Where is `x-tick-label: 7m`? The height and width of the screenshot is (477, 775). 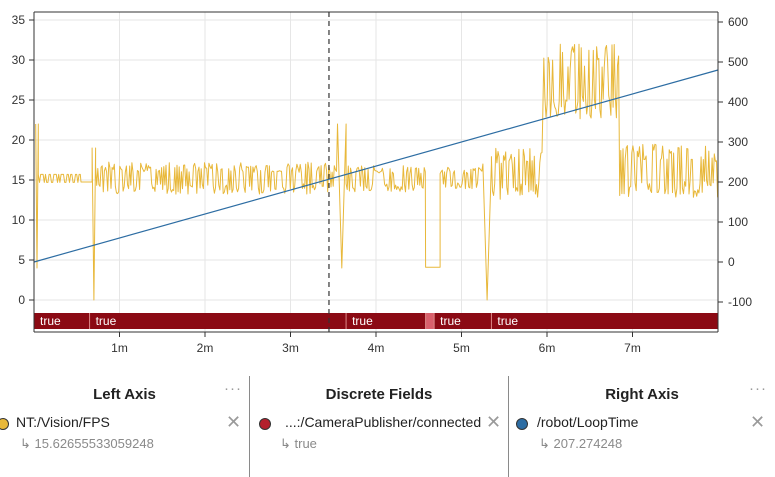 x-tick-label: 7m is located at coordinates (632, 348).